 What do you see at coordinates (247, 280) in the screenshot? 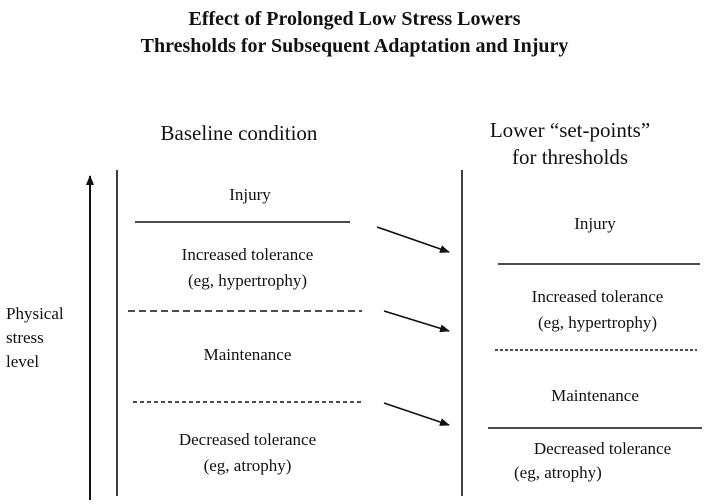
I see `baseline-increased-label-line2: (eg, hypertrophy)` at bounding box center [247, 280].